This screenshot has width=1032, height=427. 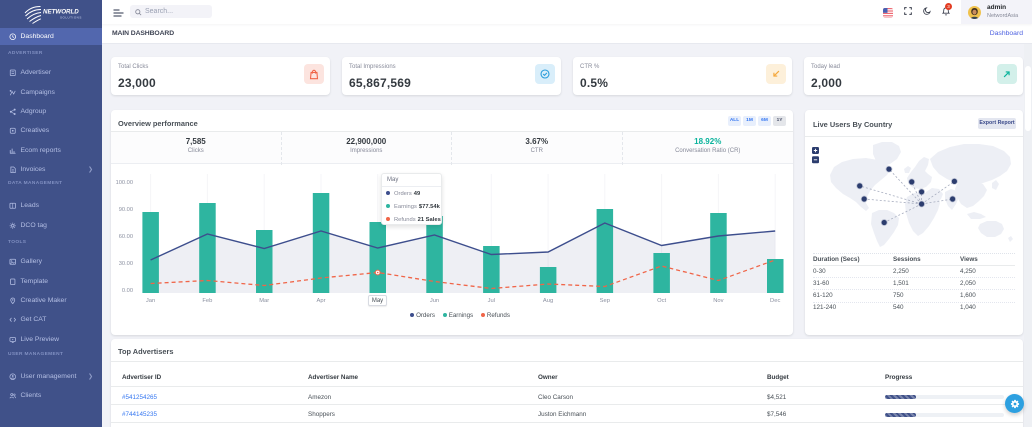 I want to click on svg-text: 0.00, so click(x=127, y=291).